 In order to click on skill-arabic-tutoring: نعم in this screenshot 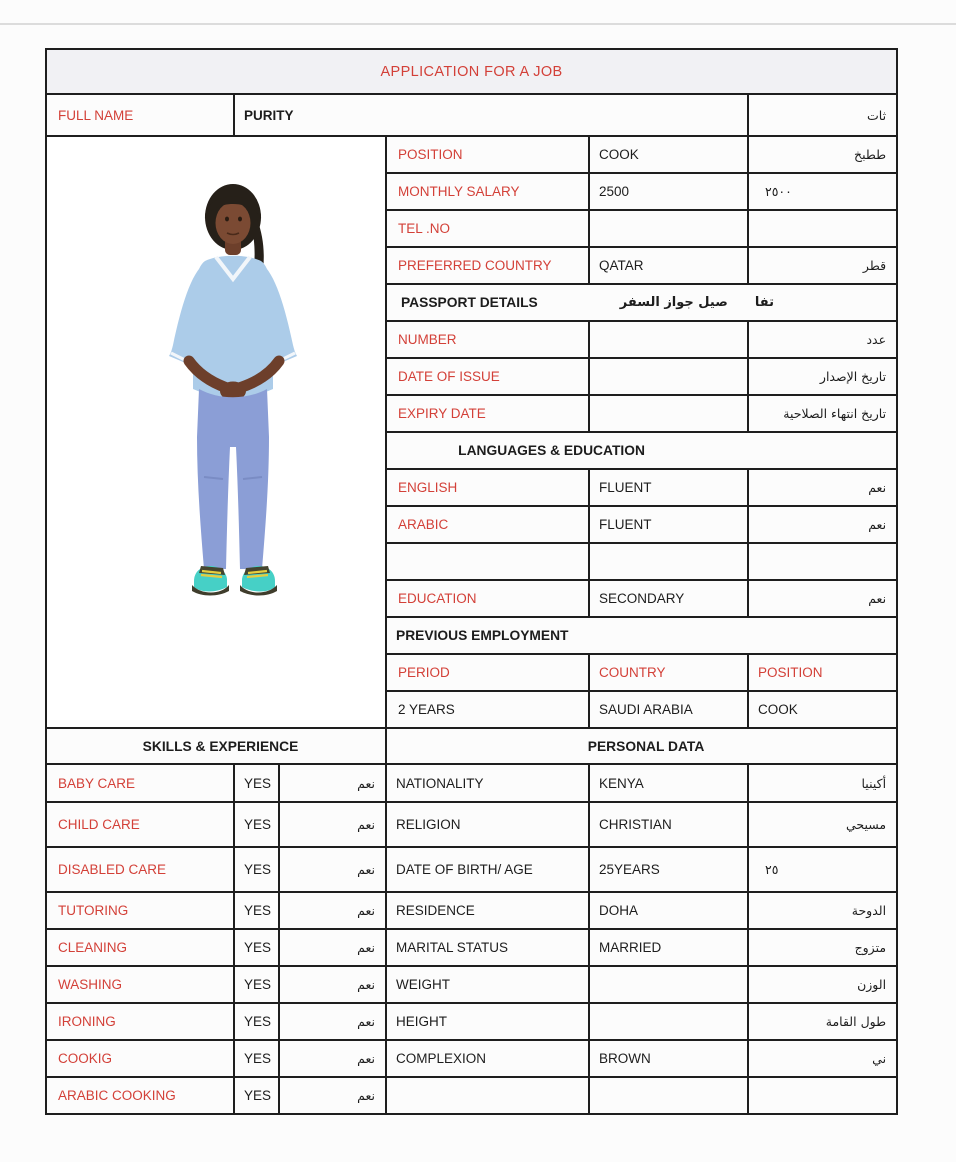, I will do `click(332, 910)`.